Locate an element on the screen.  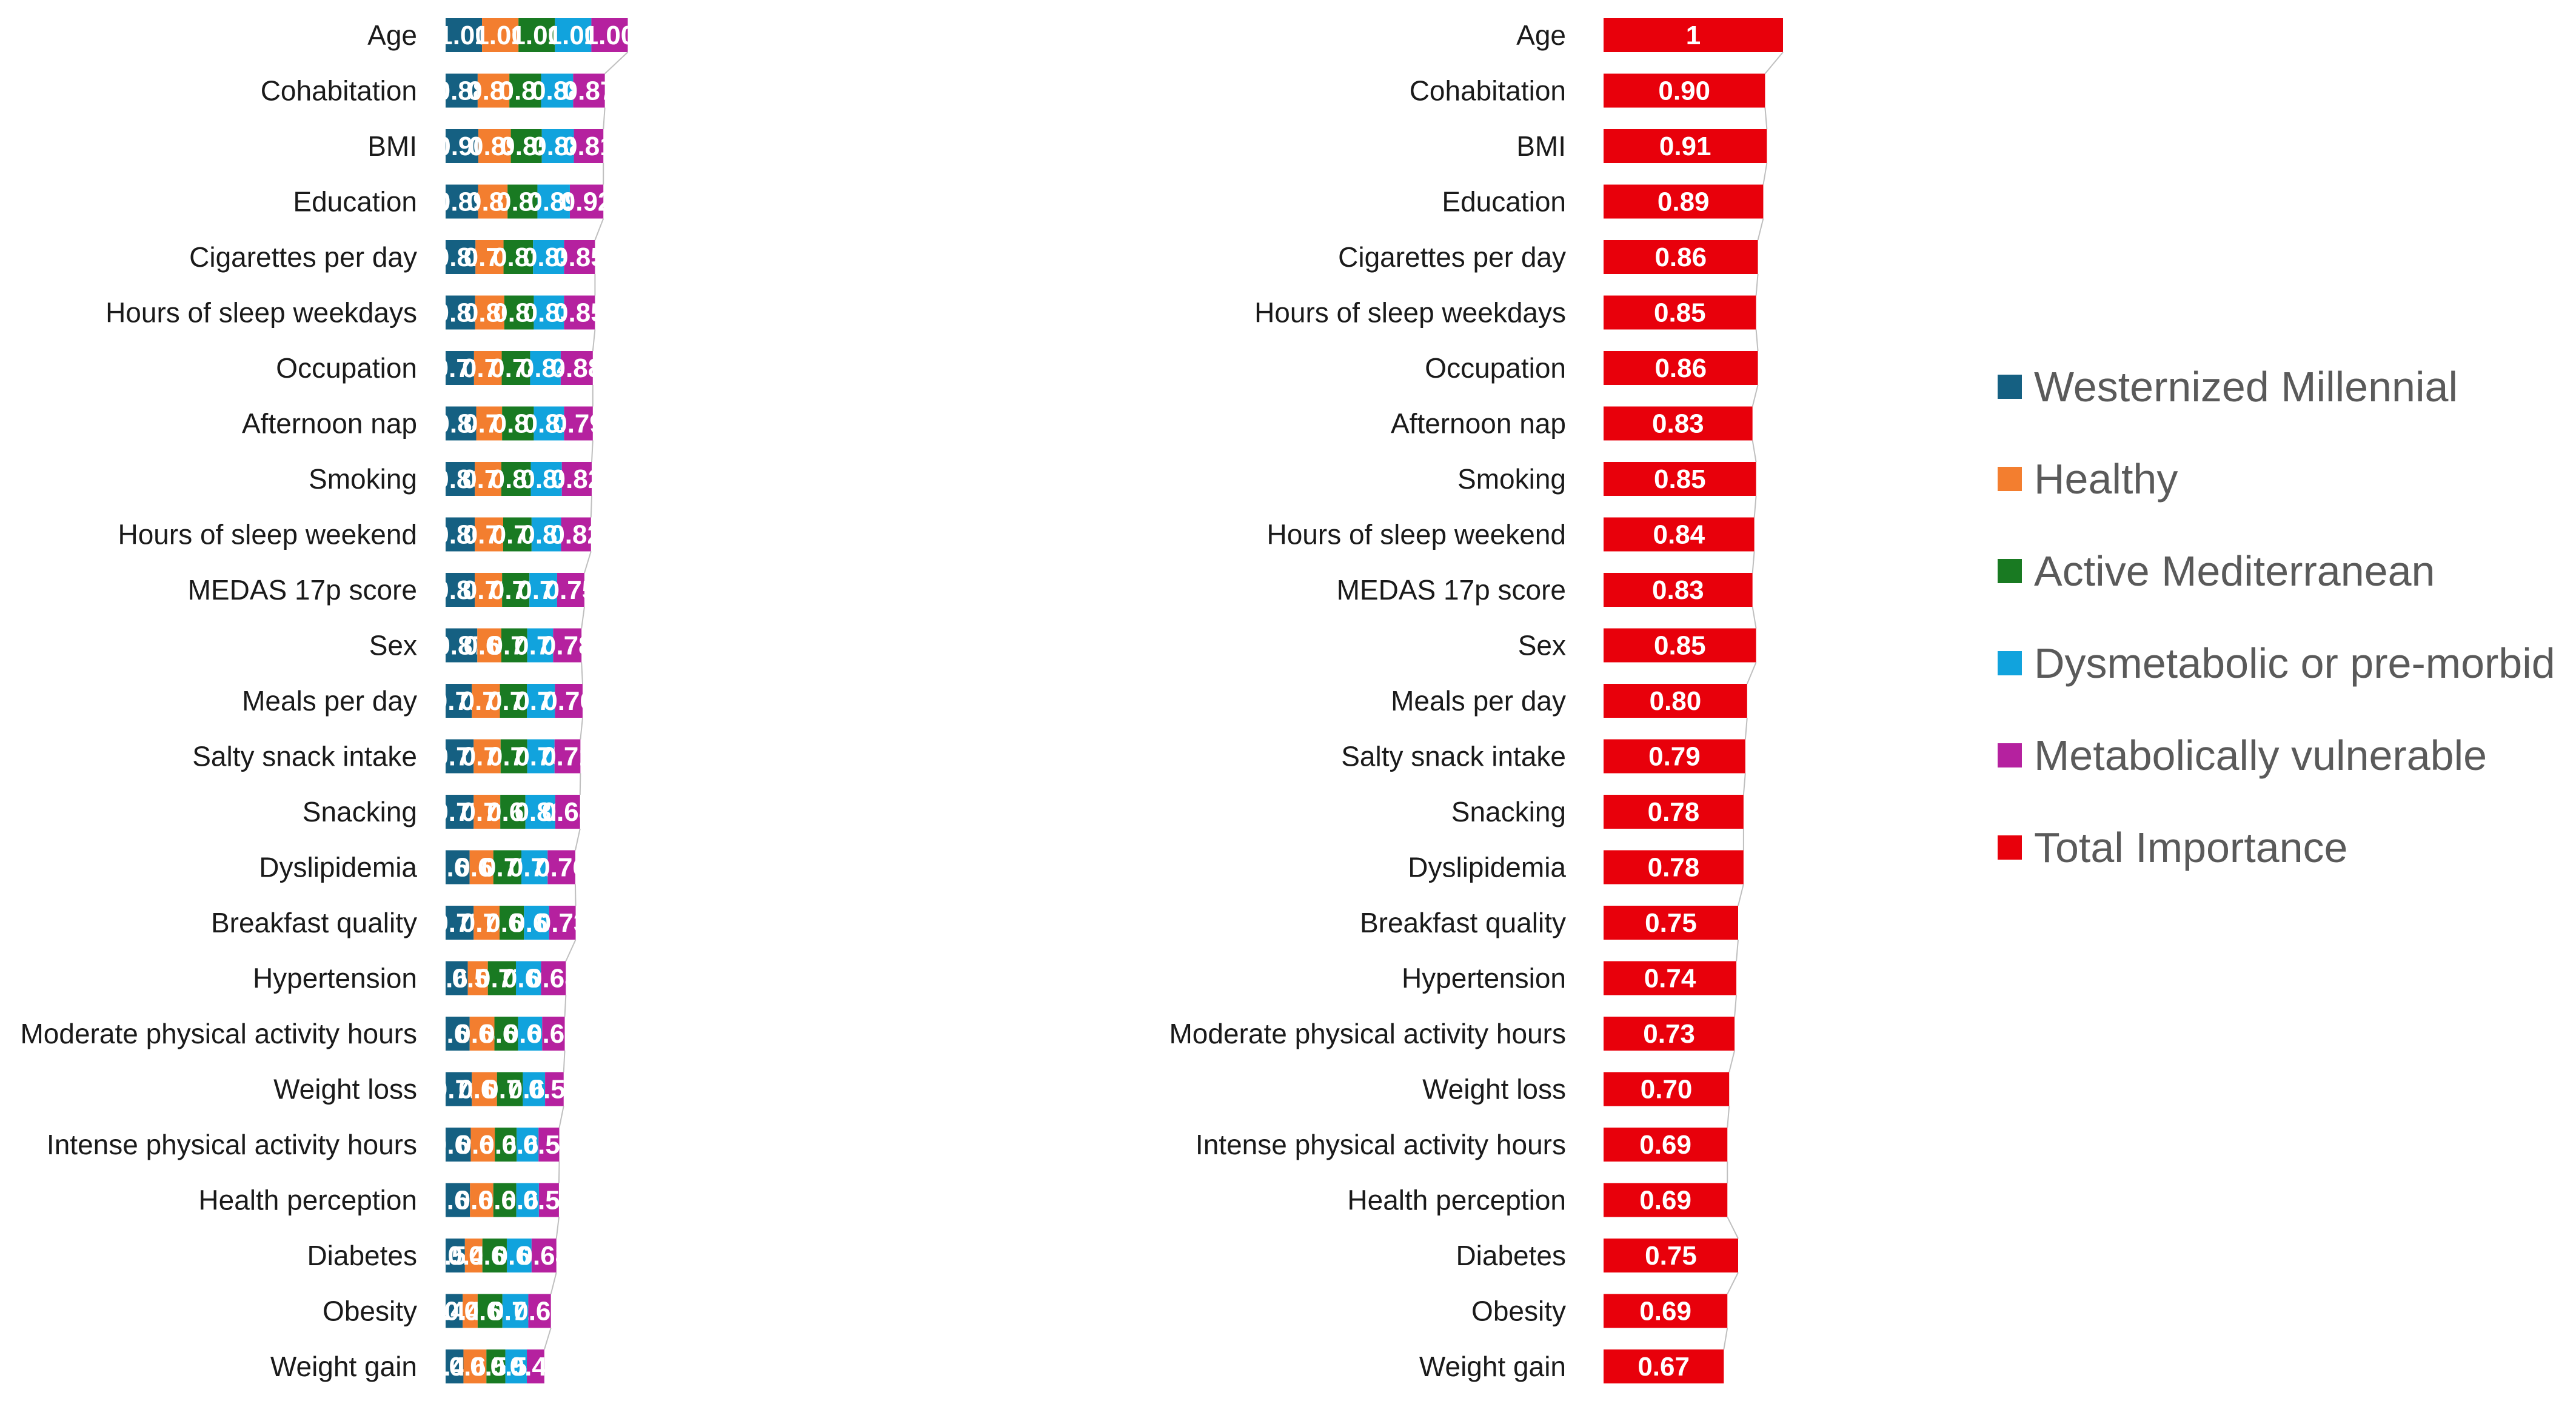
bar-total-importance-sex is located at coordinates (1680, 645).